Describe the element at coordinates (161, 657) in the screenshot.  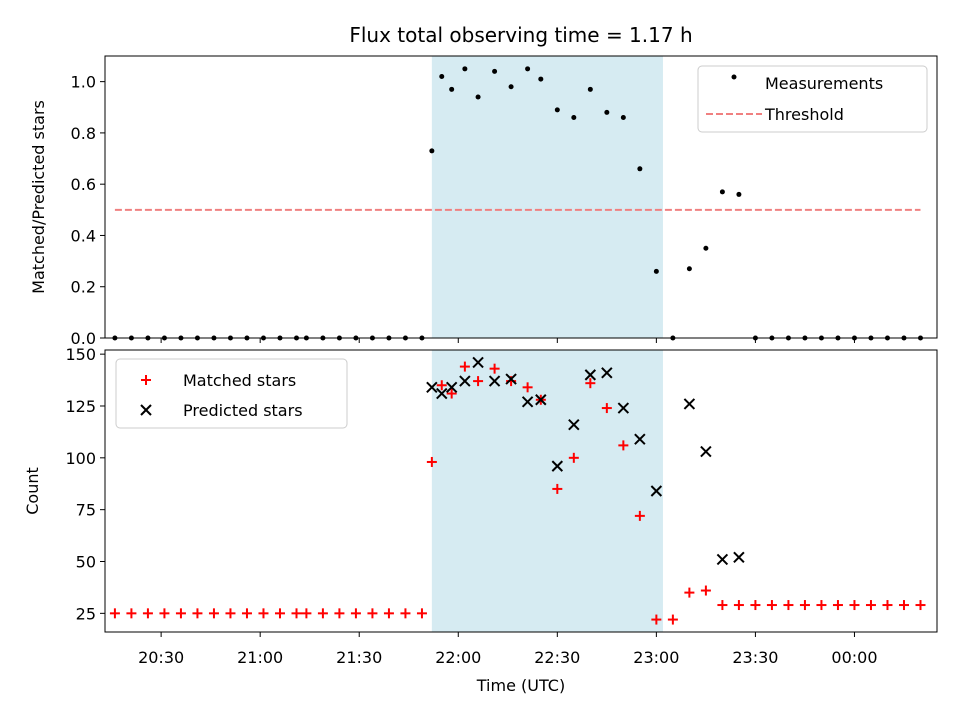
I see `x-tick-label: 20:30` at that location.